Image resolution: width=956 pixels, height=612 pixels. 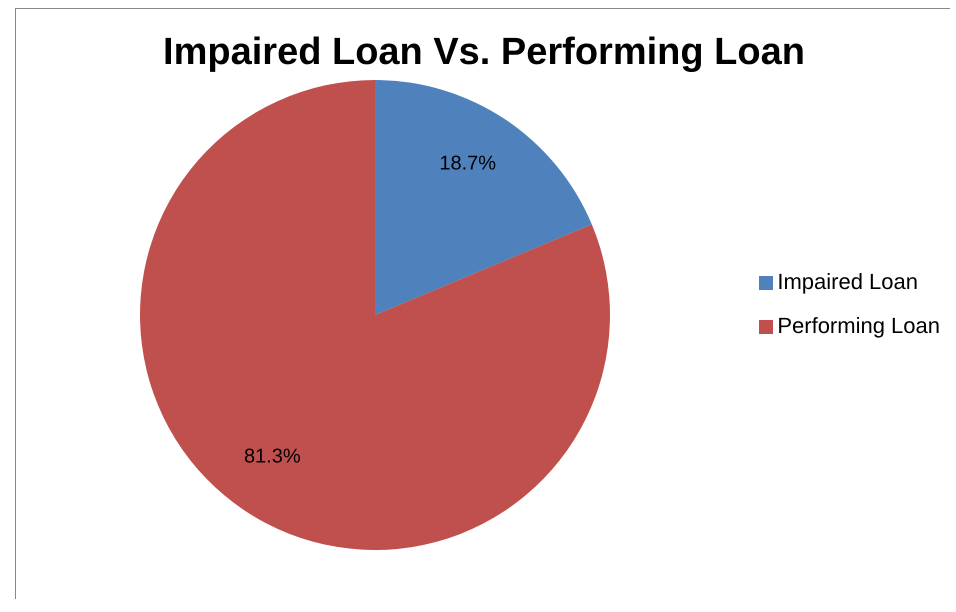 What do you see at coordinates (484, 52) in the screenshot?
I see `chart-title: Impaired Loan Vs. Performing Loan` at bounding box center [484, 52].